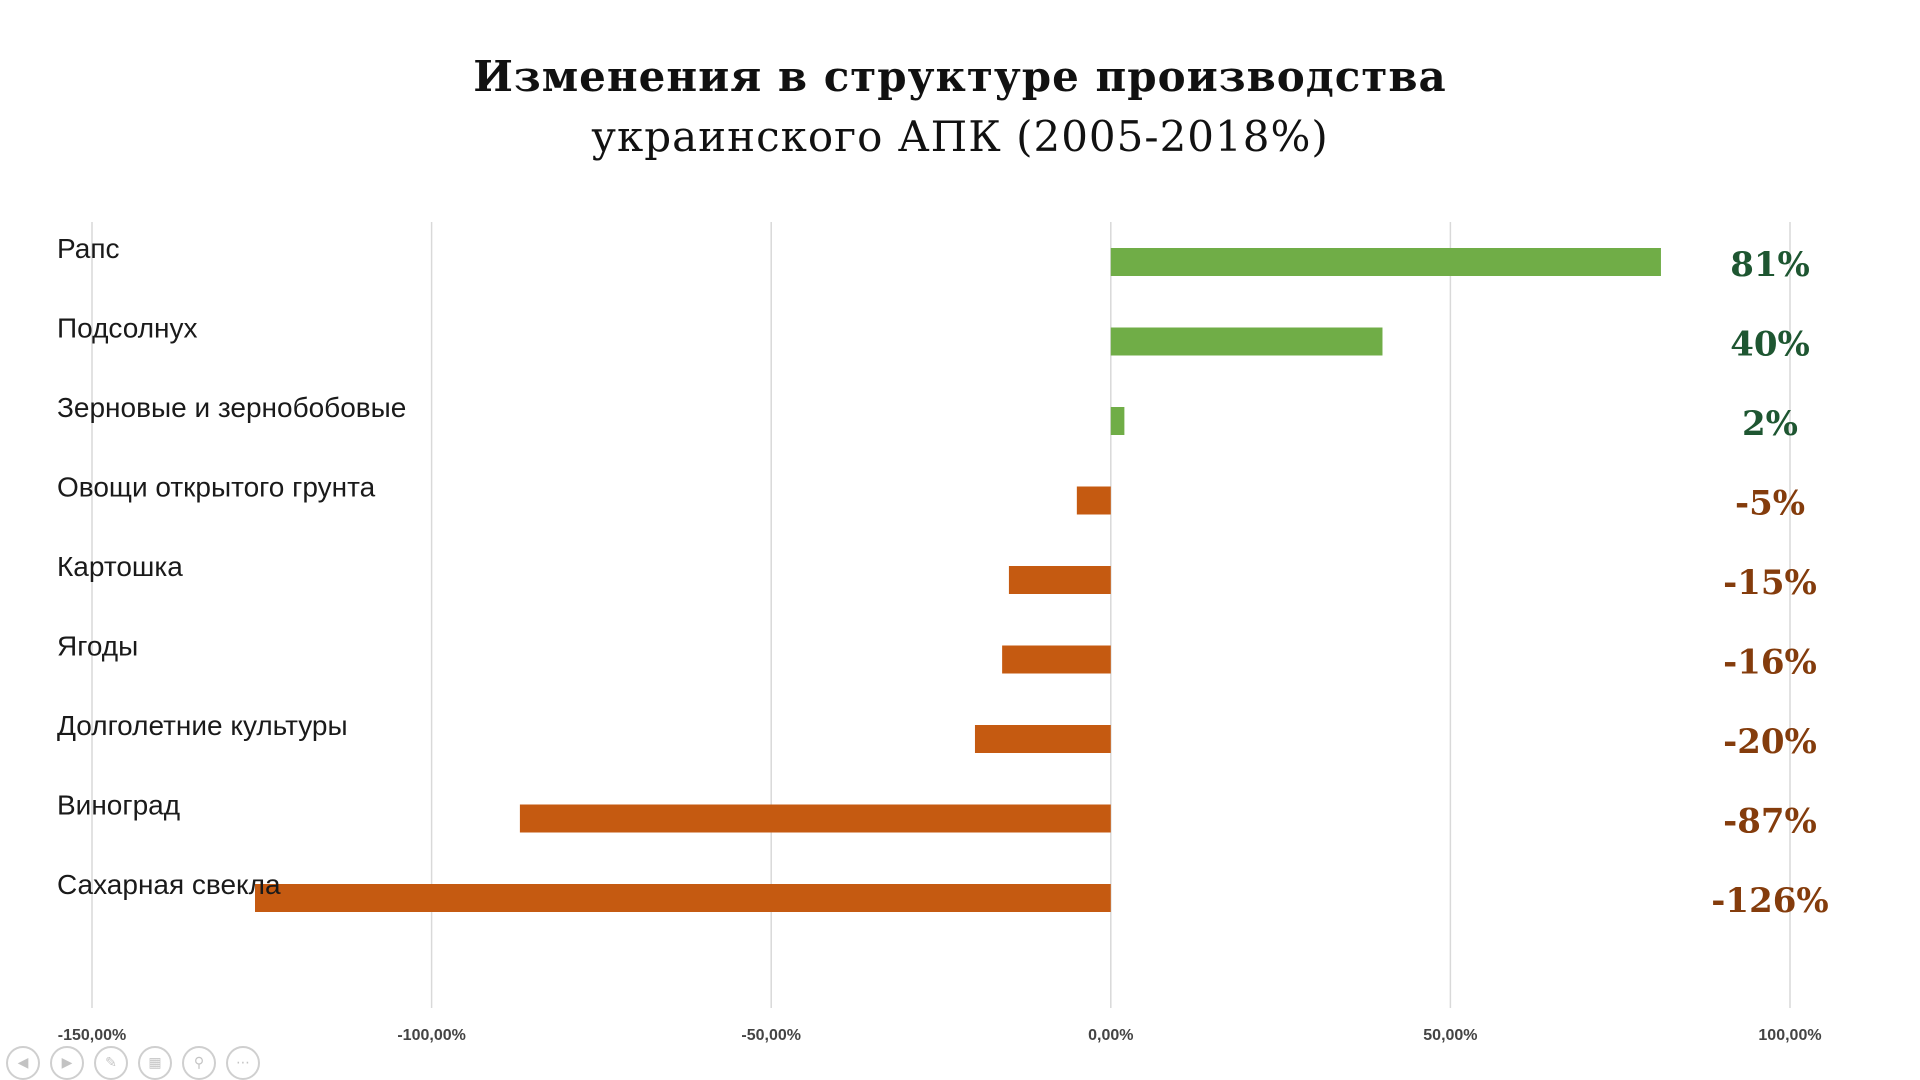  I want to click on category-label: Подсолнух, so click(127, 328).